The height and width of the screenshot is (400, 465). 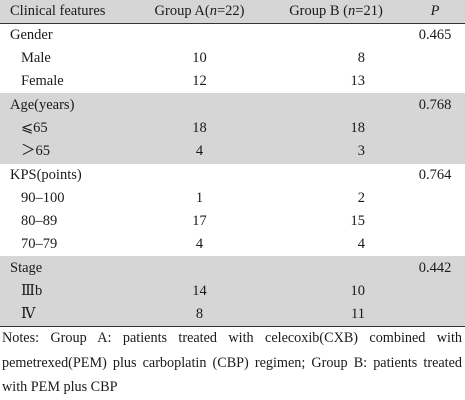 What do you see at coordinates (336, 12) in the screenshot?
I see `header-group-b: Group B (n=21)` at bounding box center [336, 12].